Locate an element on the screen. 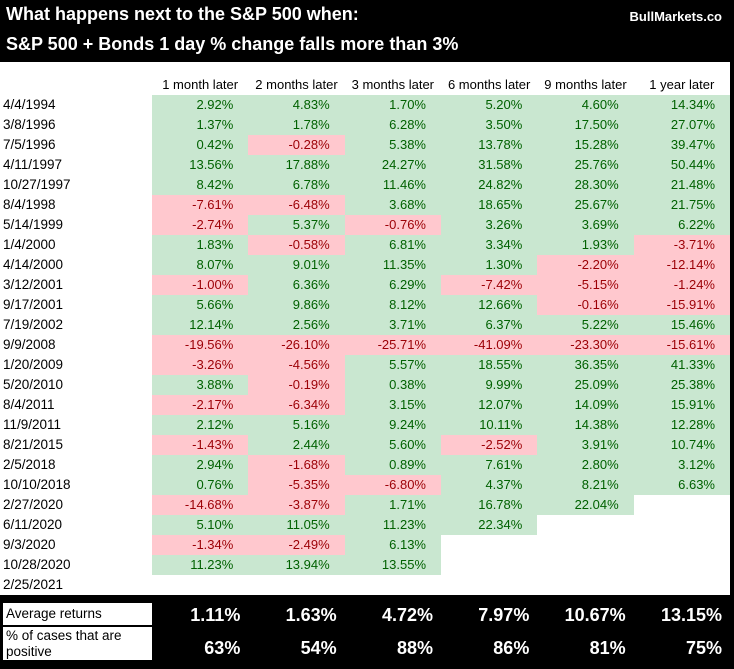  return-cell: 3.50% is located at coordinates (489, 125).